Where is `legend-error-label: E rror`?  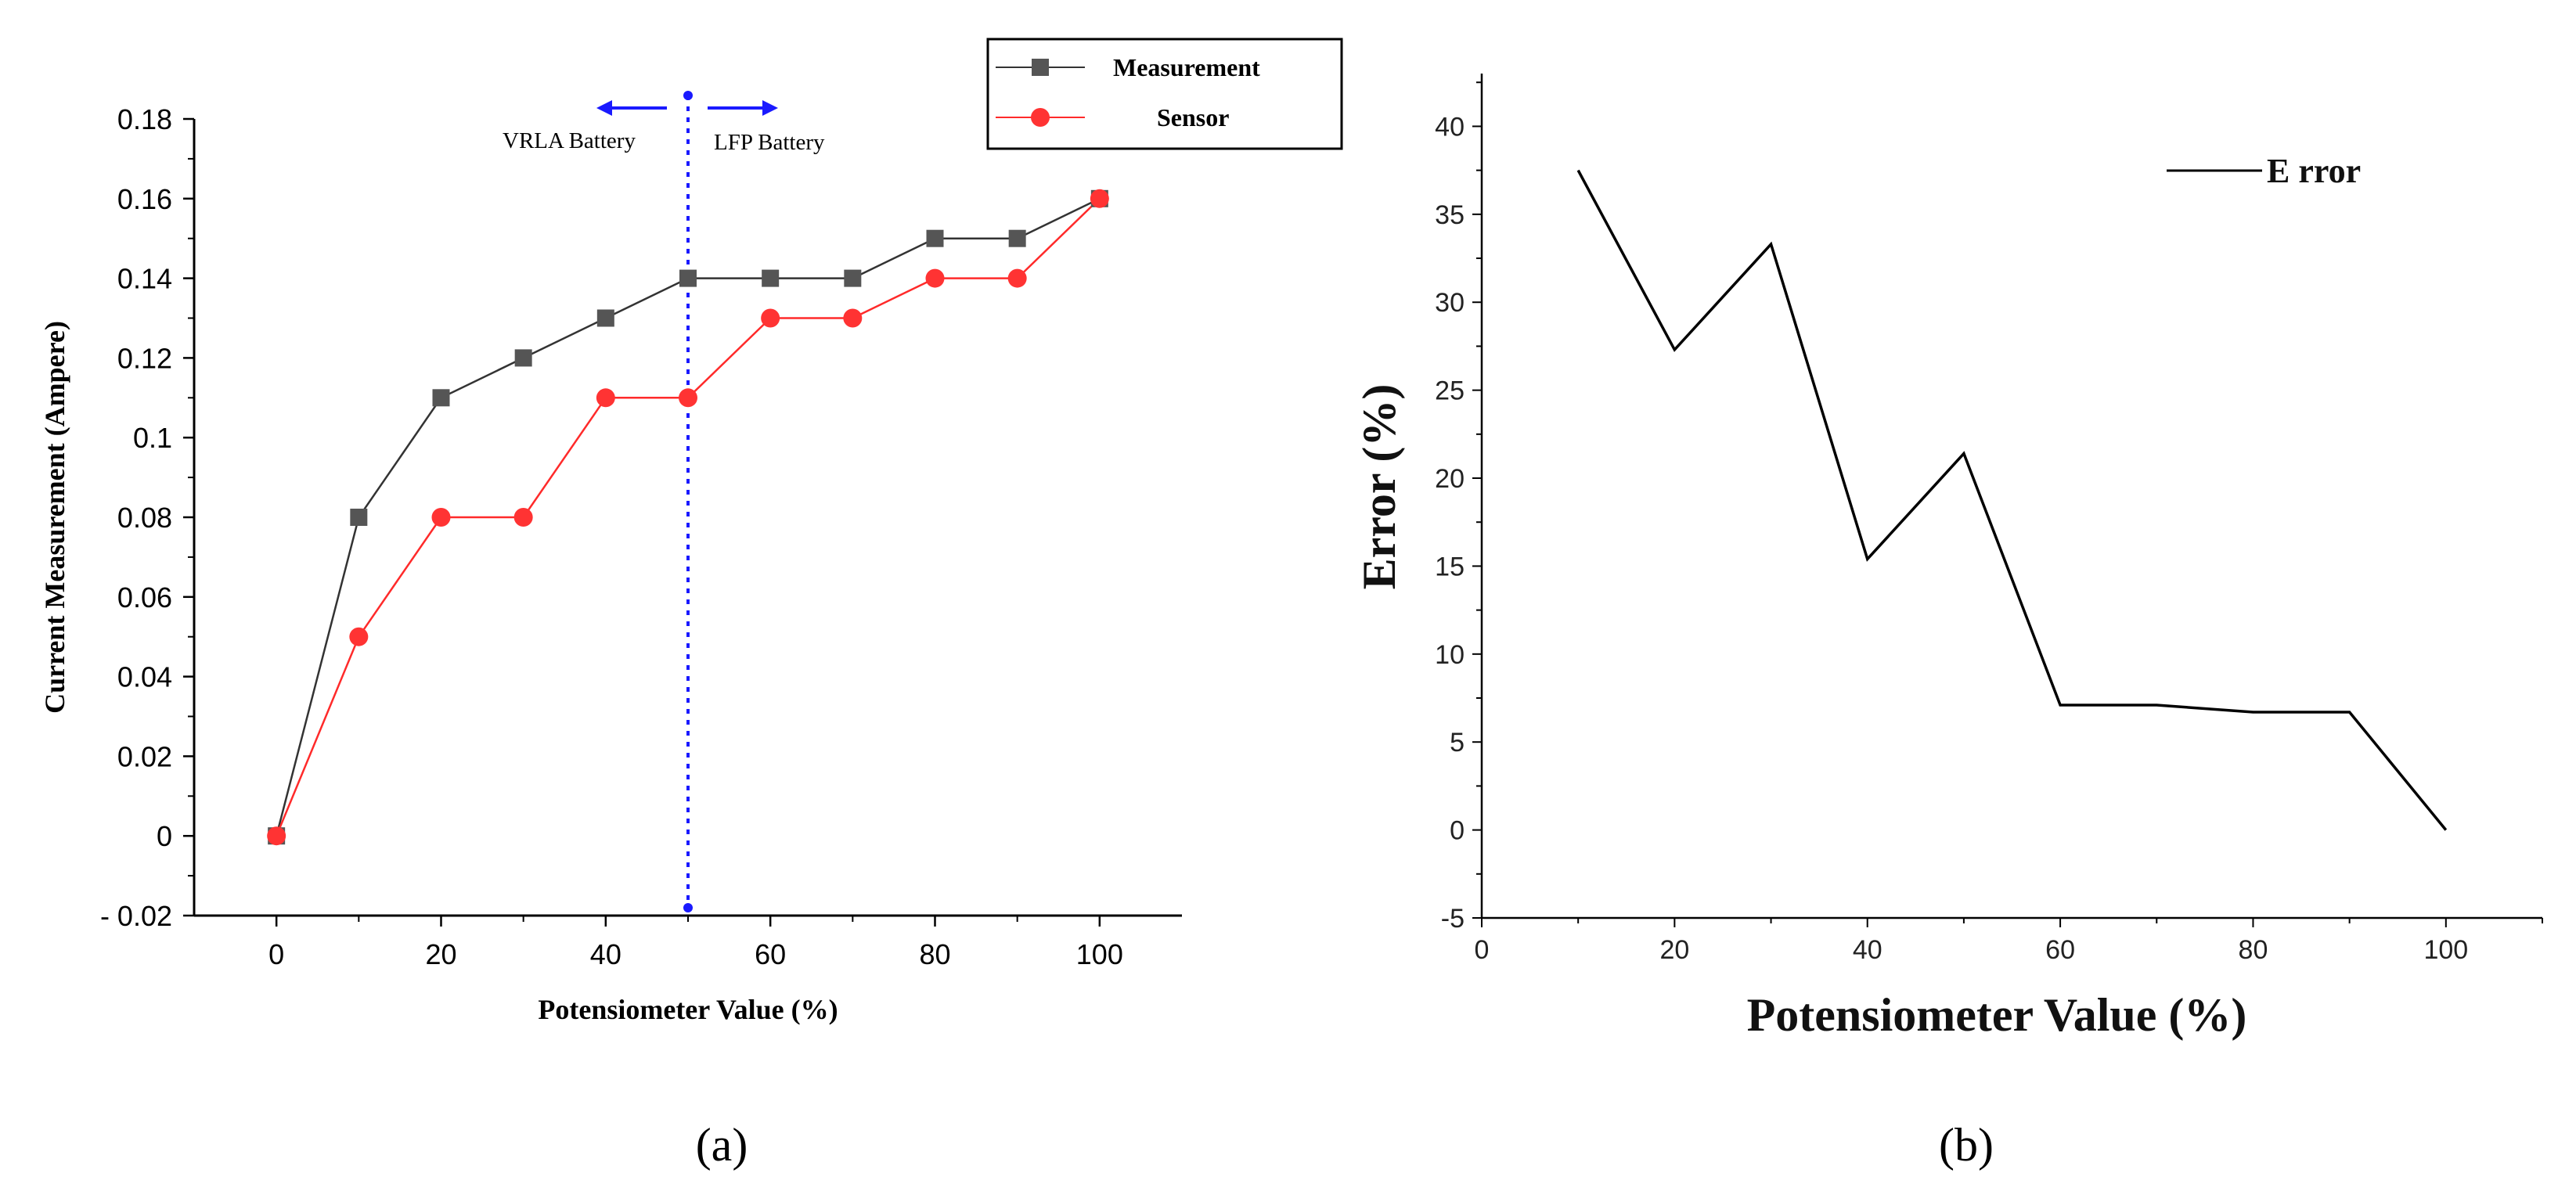 legend-error-label: E rror is located at coordinates (2314, 171).